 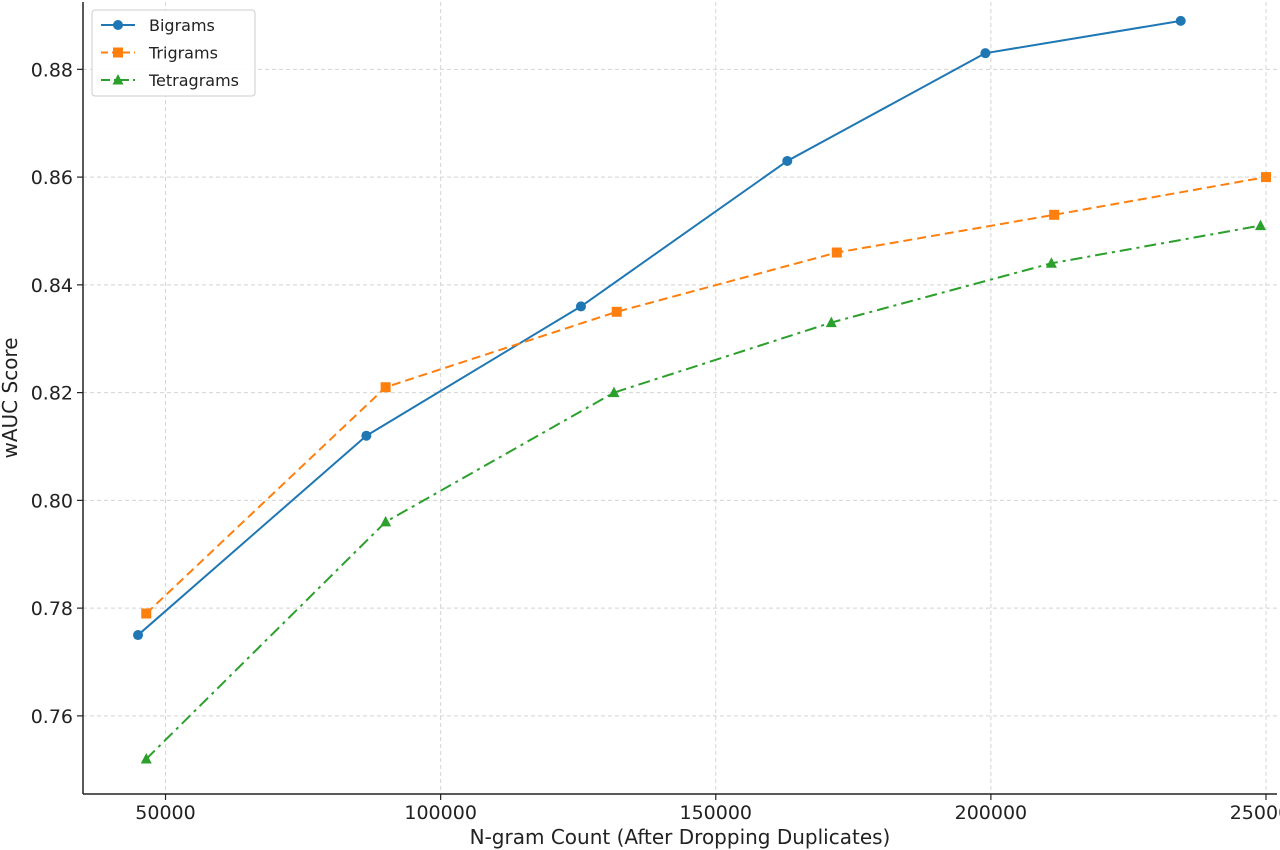 I want to click on legend: Bigrams Trigrams Tetragrams, so click(x=173, y=53).